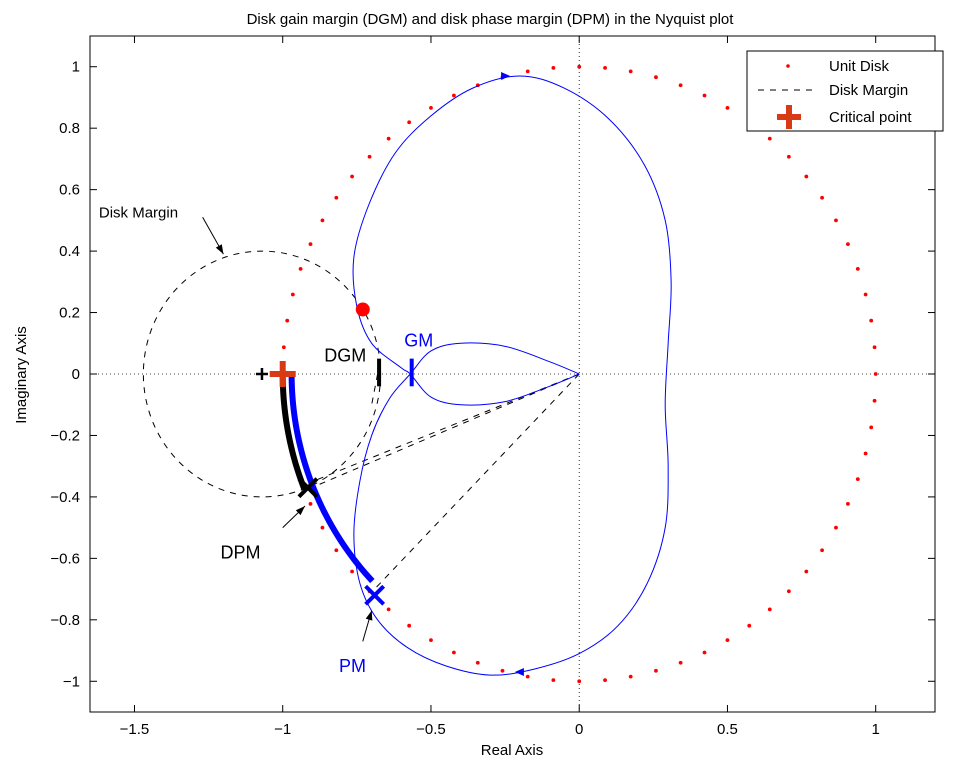 Image resolution: width=961 pixels, height=763 pixels. I want to click on chart-legend: Unit Disk Disk Margin Critical point, so click(845, 91).